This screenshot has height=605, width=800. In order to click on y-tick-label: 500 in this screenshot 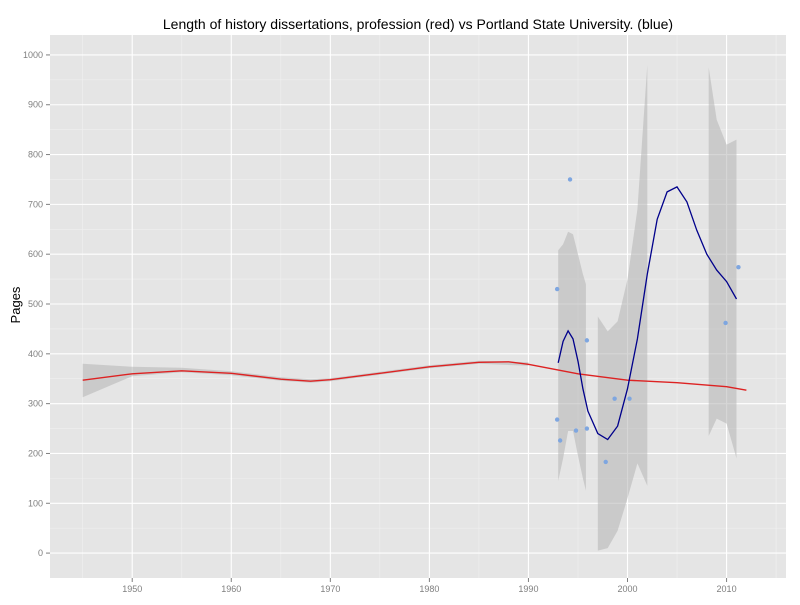, I will do `click(35, 304)`.